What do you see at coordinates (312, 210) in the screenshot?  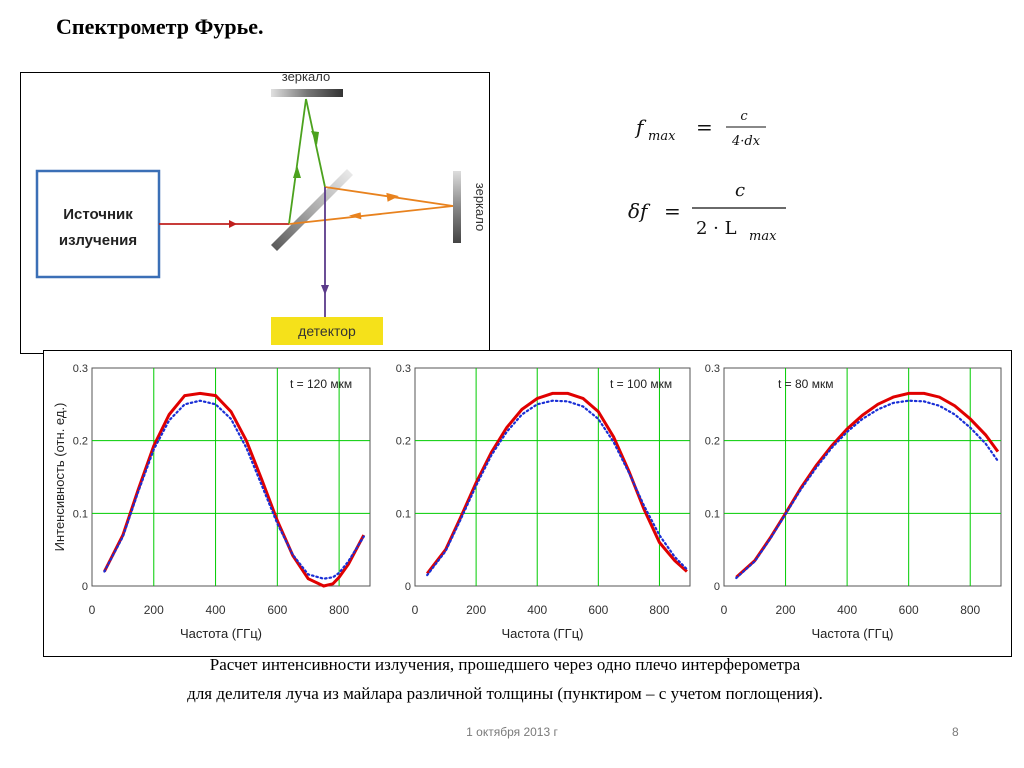 I see `beam-splitter` at bounding box center [312, 210].